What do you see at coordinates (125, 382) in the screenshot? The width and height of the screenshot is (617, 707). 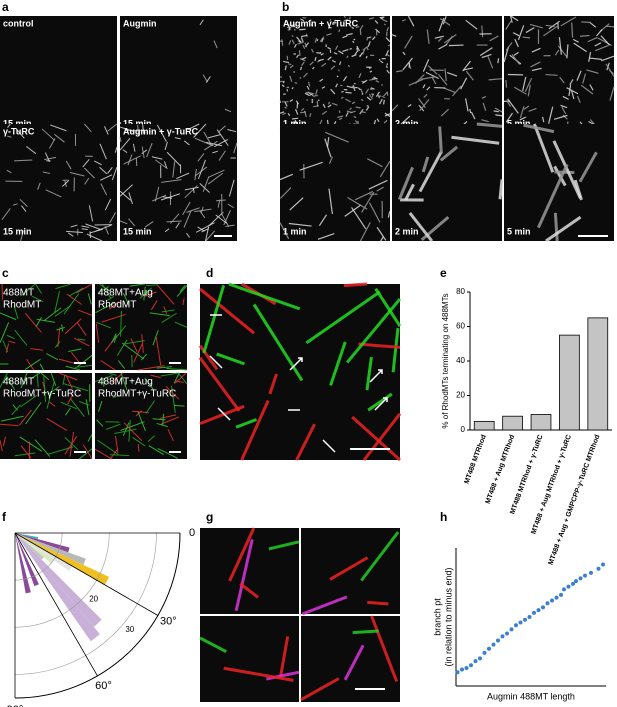 I see `image-caption: 488MT+Aug` at bounding box center [125, 382].